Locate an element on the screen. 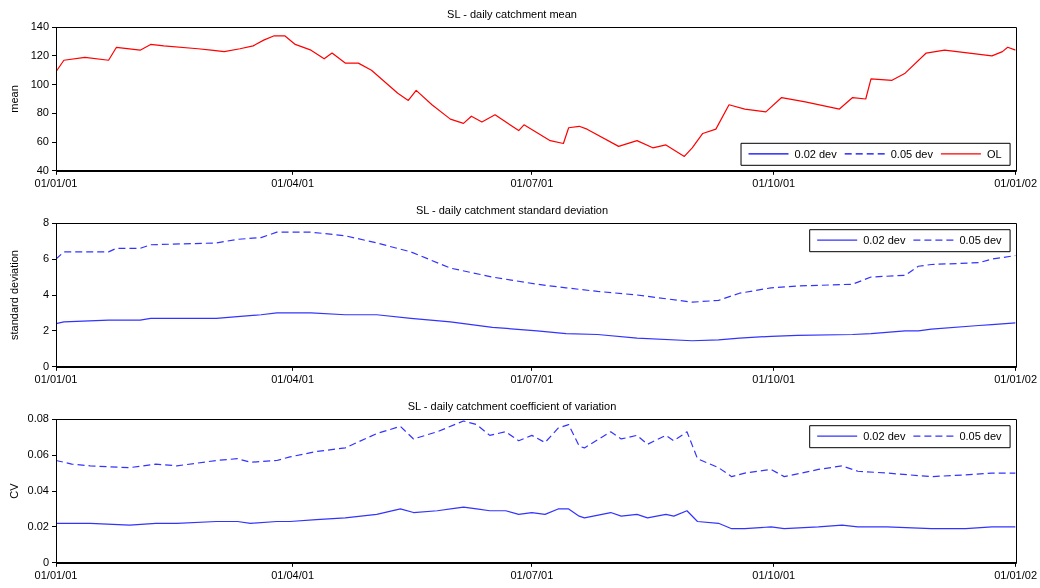 This screenshot has height=588, width=1040. y-tick-label: 120 is located at coordinates (39, 54).